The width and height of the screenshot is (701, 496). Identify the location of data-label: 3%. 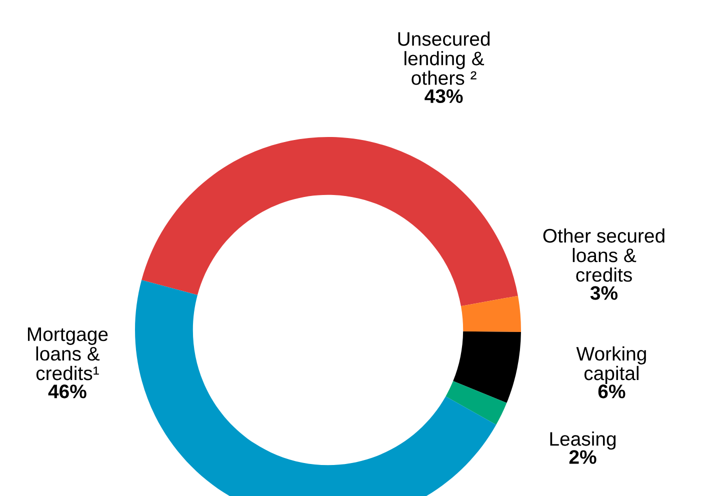
(604, 293).